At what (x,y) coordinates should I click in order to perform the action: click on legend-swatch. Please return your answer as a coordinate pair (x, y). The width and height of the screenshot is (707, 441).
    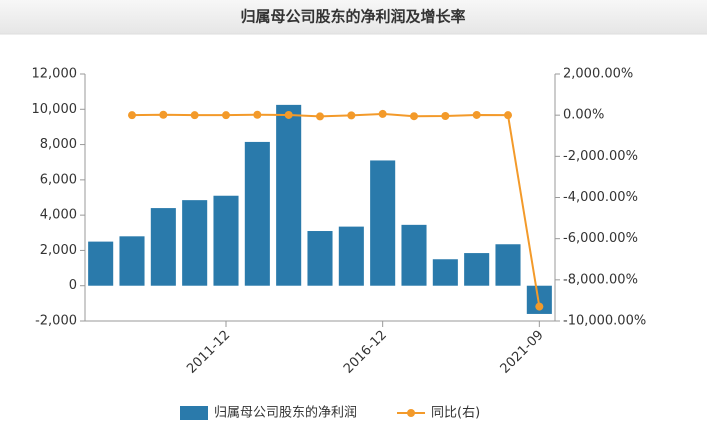
    Looking at the image, I should click on (194, 413).